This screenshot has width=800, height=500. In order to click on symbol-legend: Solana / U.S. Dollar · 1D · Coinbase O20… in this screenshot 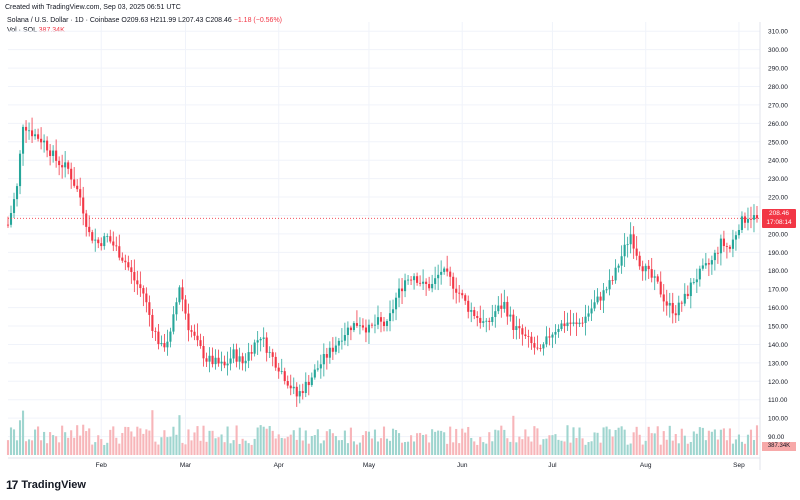, I will do `click(144, 20)`.